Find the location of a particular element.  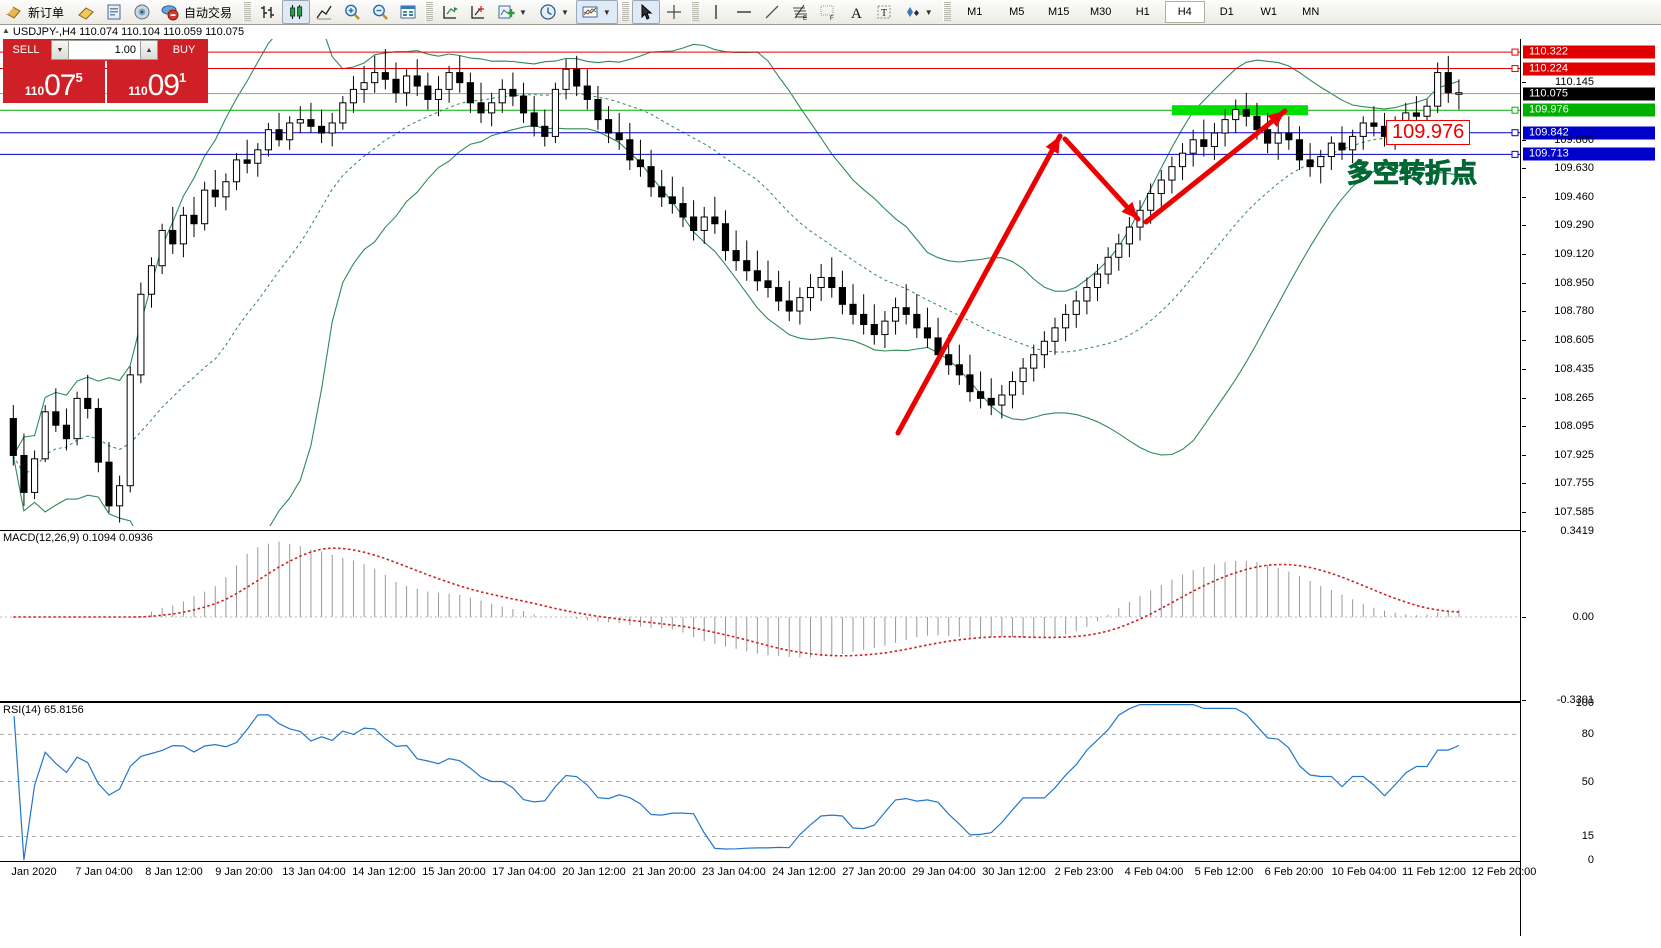

trade-panel-top: SELL ▼ 1.00 ▲ BUY is located at coordinates (105, 50).